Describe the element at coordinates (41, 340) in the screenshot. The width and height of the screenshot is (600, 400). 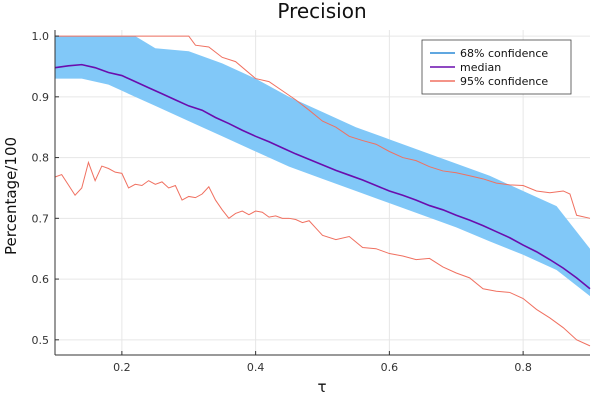
I see `y-tick-label: 0.5` at that location.